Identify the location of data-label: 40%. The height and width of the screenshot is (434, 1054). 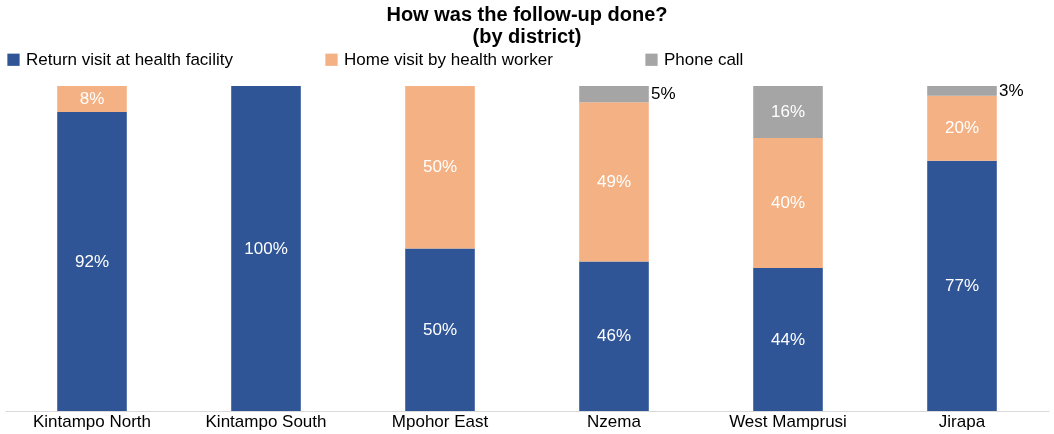
(788, 202).